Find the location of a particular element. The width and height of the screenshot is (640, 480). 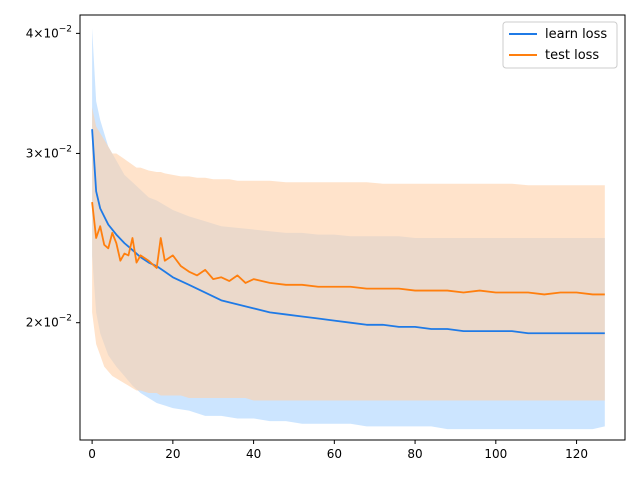

x-tick-label: 120 is located at coordinates (576, 454).